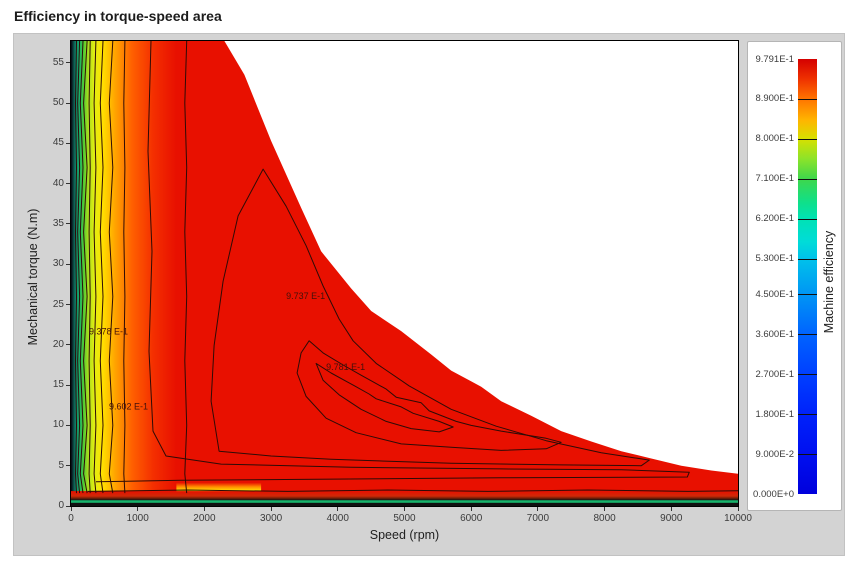 The image size is (857, 564). I want to click on y-tick-label: 50, so click(58, 103).